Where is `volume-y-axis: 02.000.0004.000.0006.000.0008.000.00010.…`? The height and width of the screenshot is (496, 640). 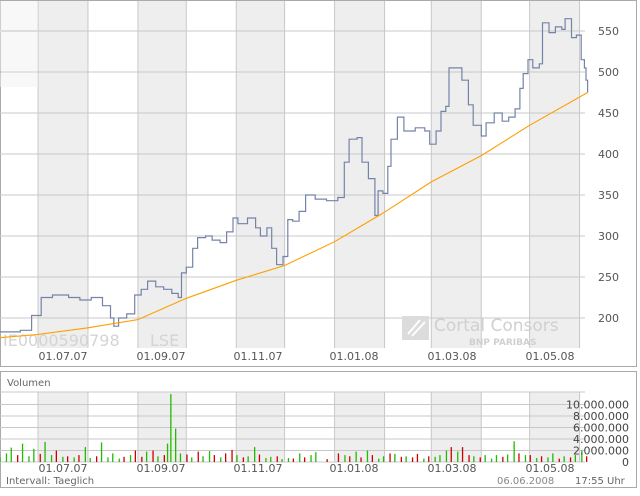
volume-y-axis: 02.000.0004.000.0006.000.0008.000.00010.… is located at coordinates (597, 434).